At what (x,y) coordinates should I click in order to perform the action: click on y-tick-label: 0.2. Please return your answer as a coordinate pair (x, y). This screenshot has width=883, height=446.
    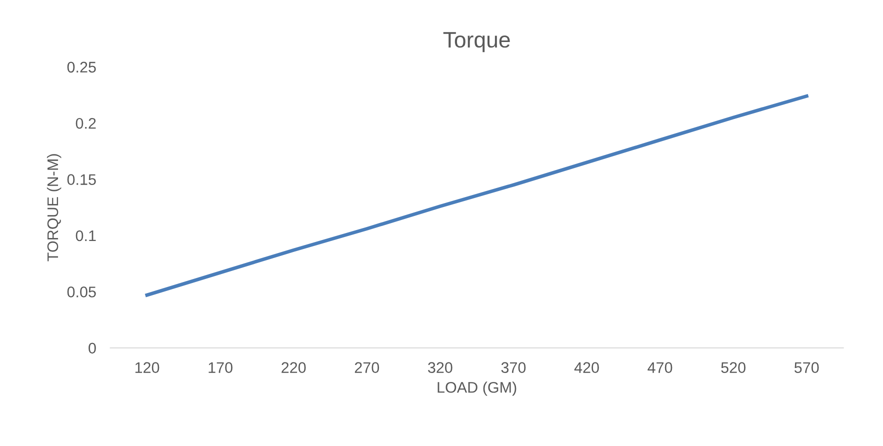
    Looking at the image, I should click on (86, 123).